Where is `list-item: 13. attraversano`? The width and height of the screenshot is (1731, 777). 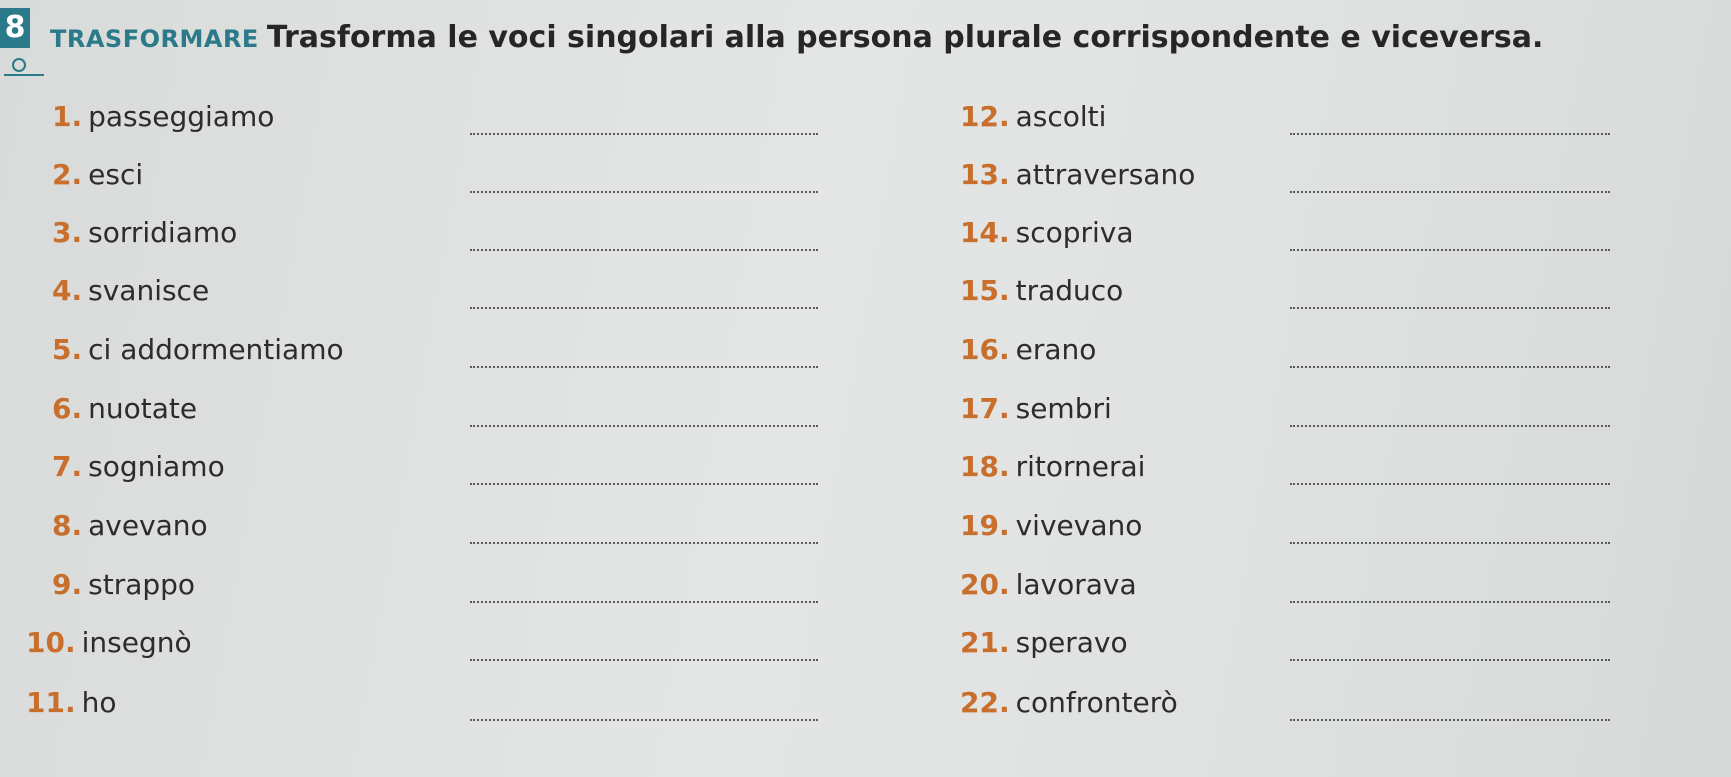 list-item: 13. attraversano is located at coordinates (1077, 178).